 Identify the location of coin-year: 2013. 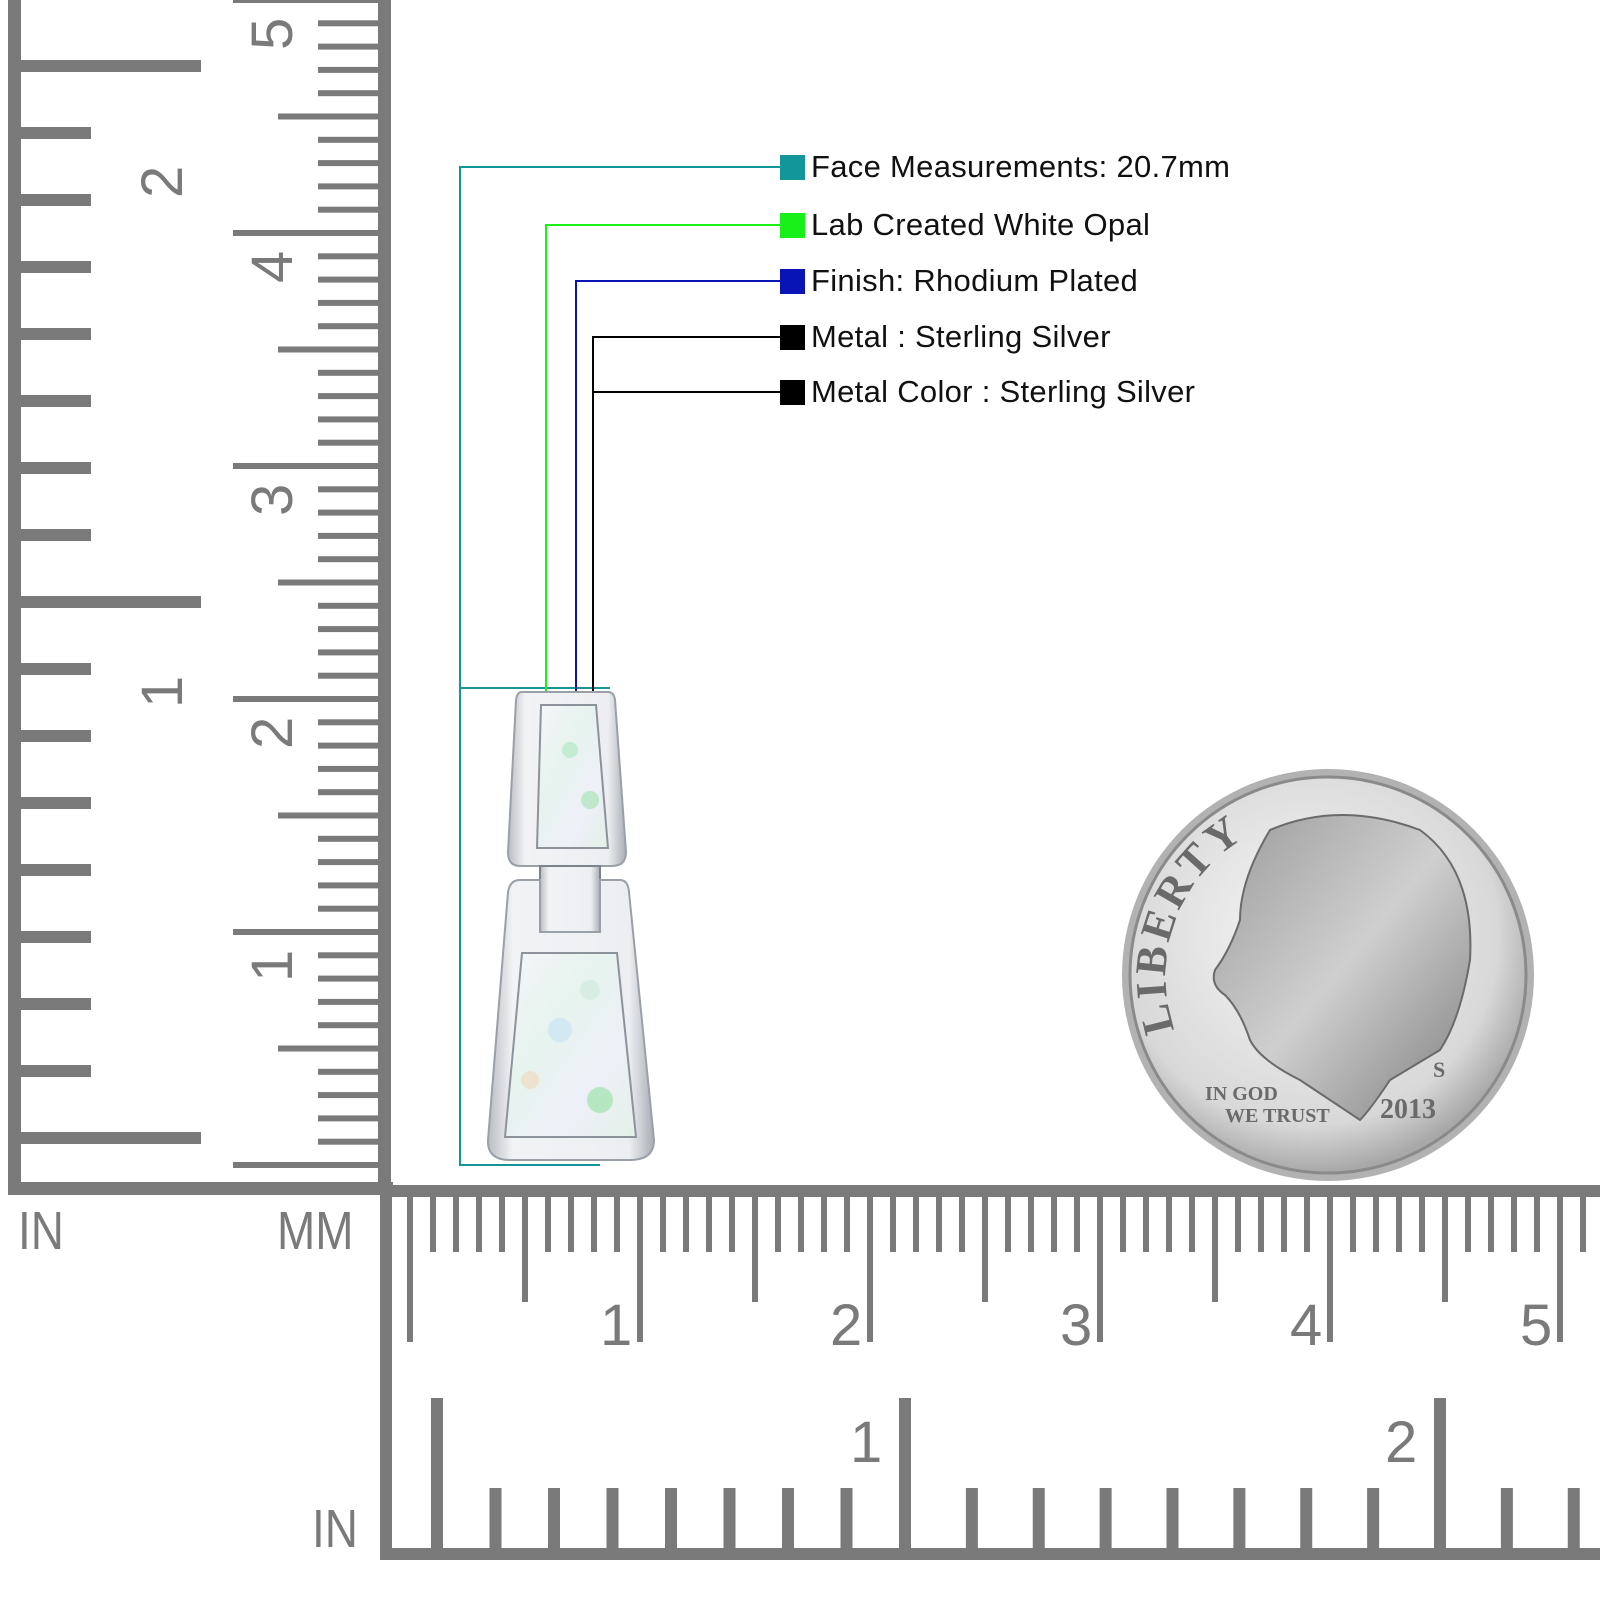
(1408, 1109).